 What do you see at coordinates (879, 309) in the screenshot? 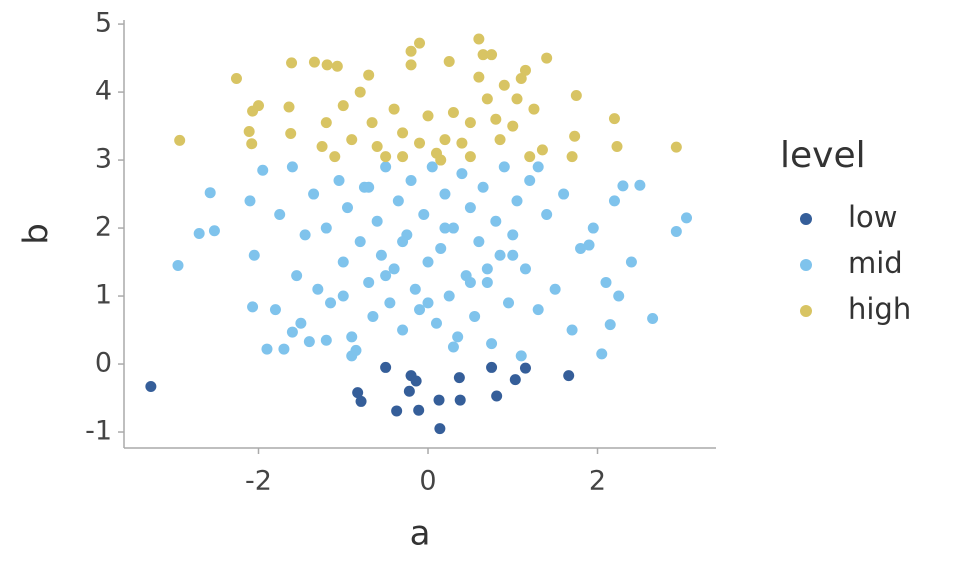
I see `legend-label: high` at bounding box center [879, 309].